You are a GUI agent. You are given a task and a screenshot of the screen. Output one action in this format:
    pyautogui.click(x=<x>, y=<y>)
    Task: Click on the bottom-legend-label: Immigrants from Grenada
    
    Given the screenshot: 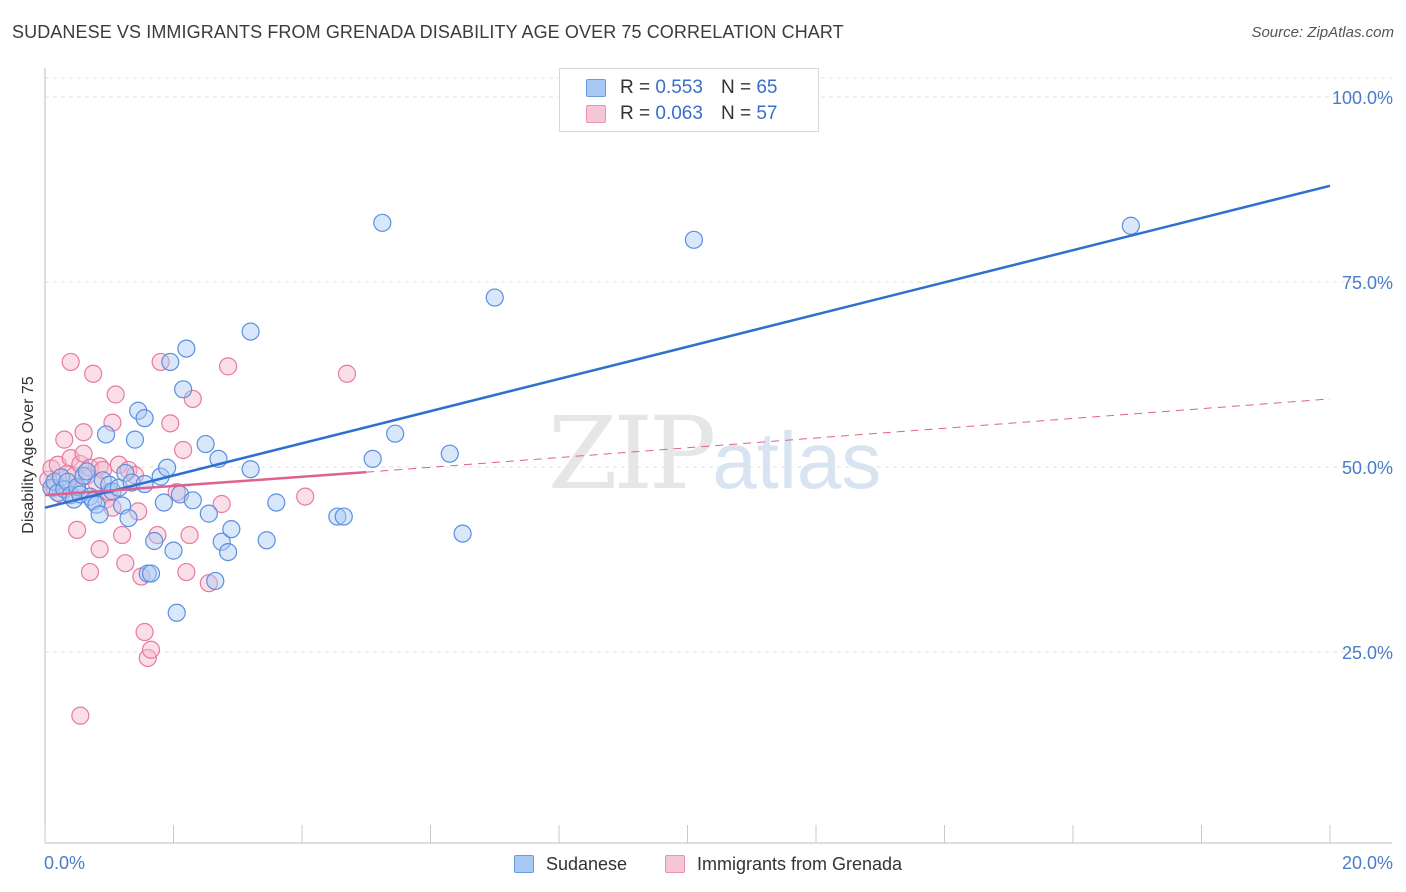 What is the action you would take?
    pyautogui.click(x=800, y=863)
    